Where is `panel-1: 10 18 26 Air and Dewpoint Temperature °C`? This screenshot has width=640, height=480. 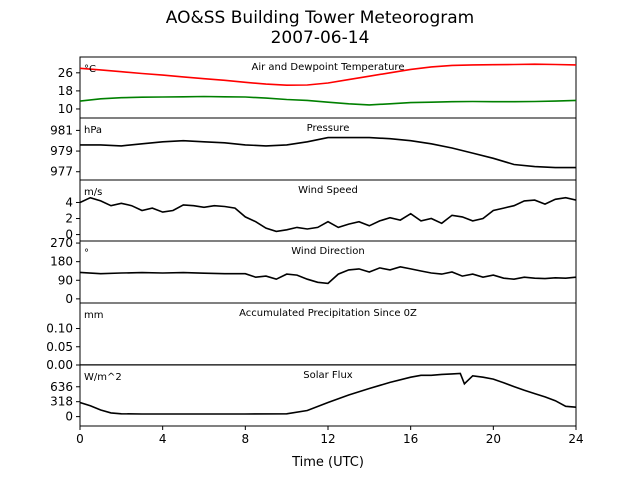 panel-1: 10 18 26 Air and Dewpoint Temperature °C is located at coordinates (317, 87).